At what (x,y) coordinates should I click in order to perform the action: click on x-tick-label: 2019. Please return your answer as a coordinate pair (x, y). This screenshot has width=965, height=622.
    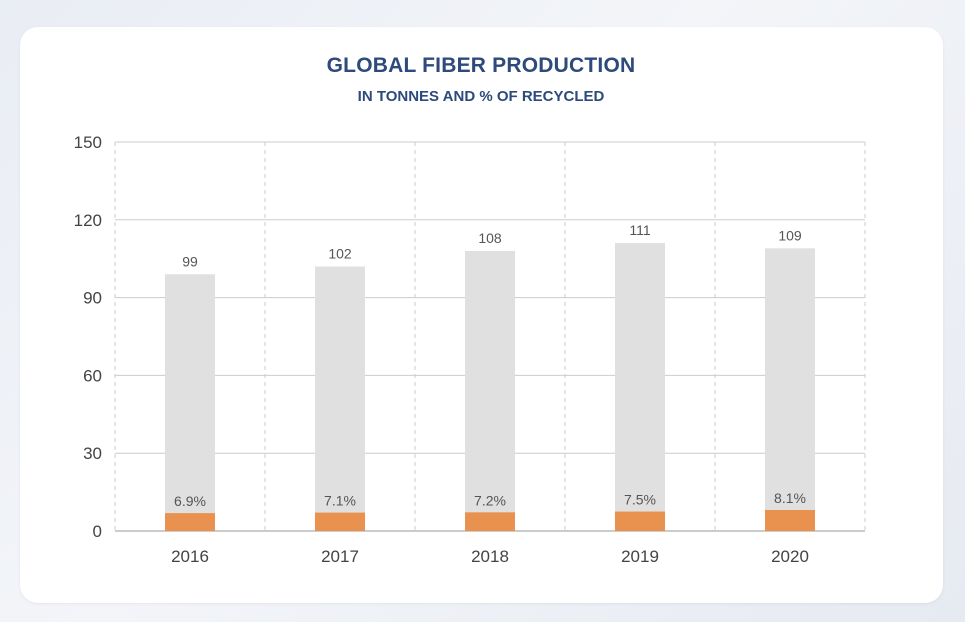
    Looking at the image, I should click on (640, 556).